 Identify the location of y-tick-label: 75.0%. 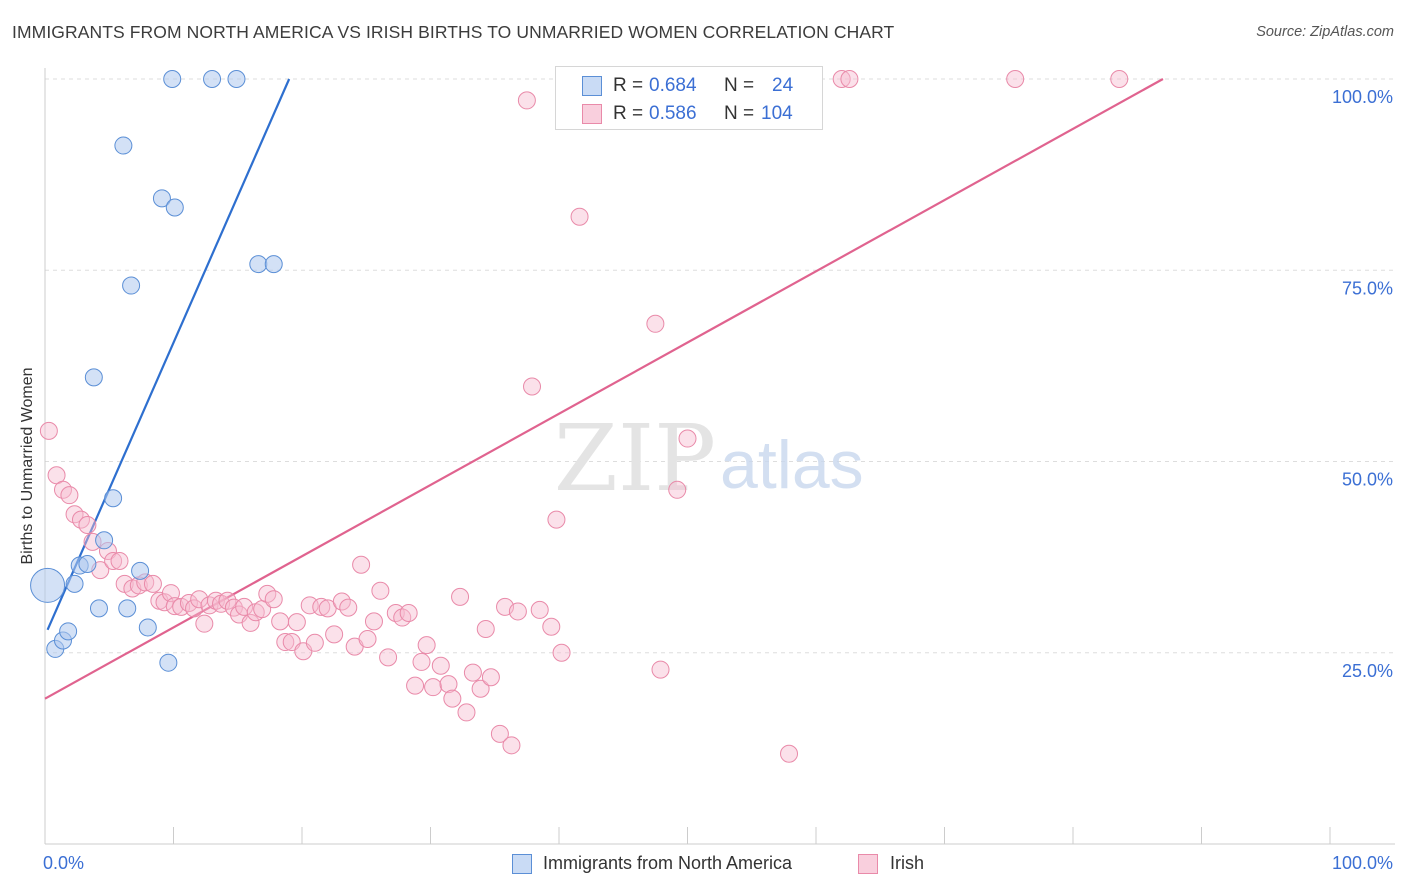
(1367, 288).